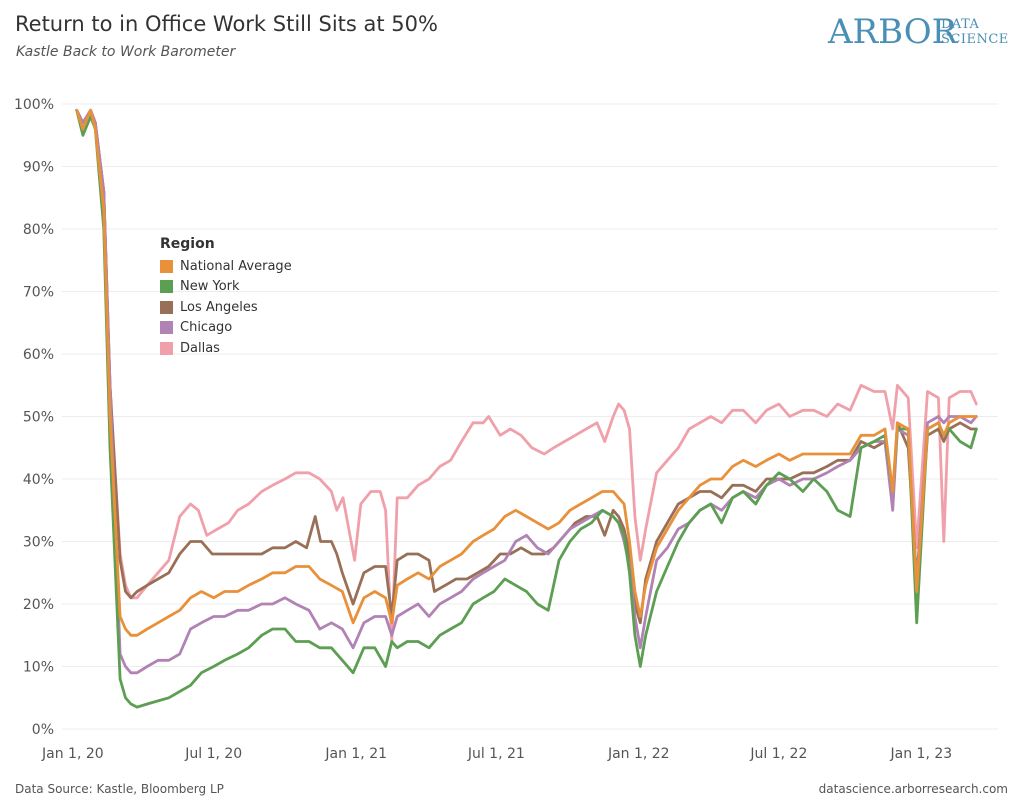  I want to click on y-tick-label: 80%, so click(38, 230).